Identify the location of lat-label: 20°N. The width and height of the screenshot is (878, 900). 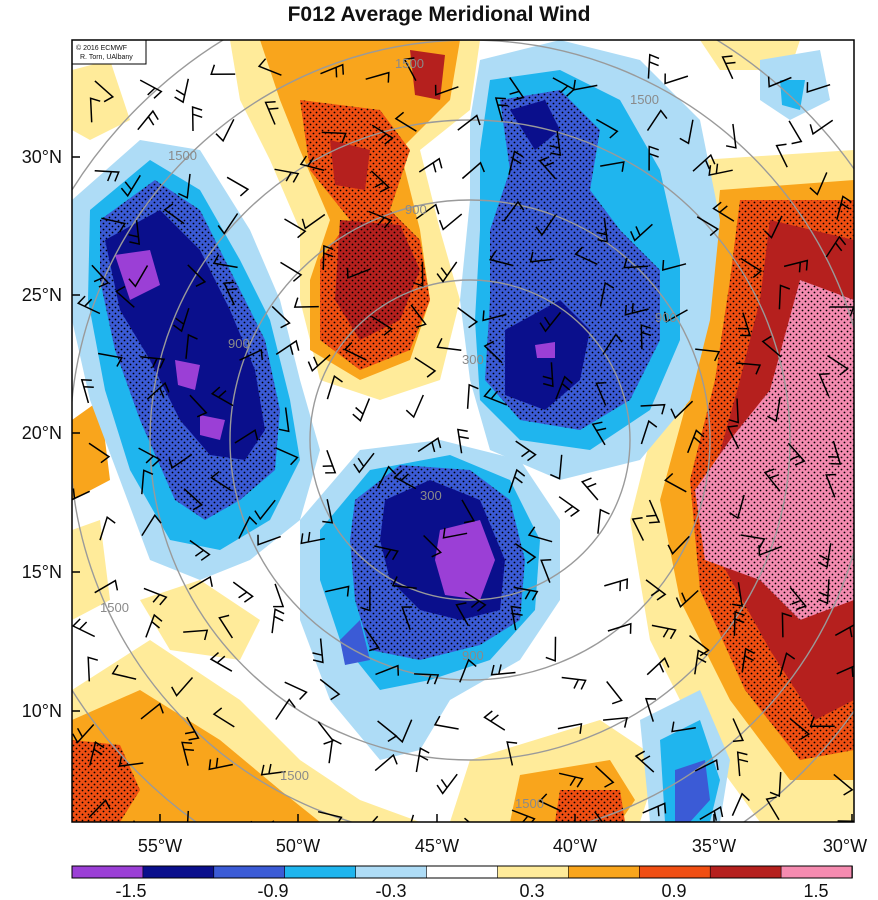
(42, 433).